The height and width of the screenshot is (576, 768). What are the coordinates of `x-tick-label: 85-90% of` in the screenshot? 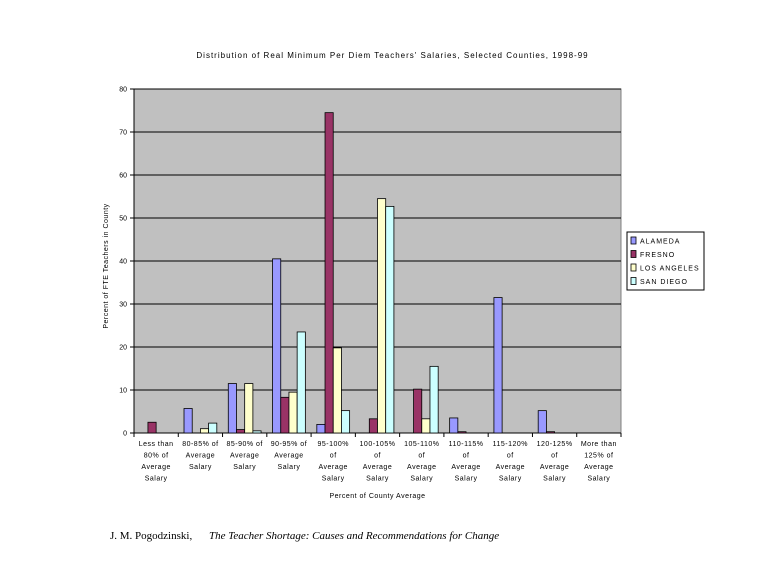 It's located at (244, 444).